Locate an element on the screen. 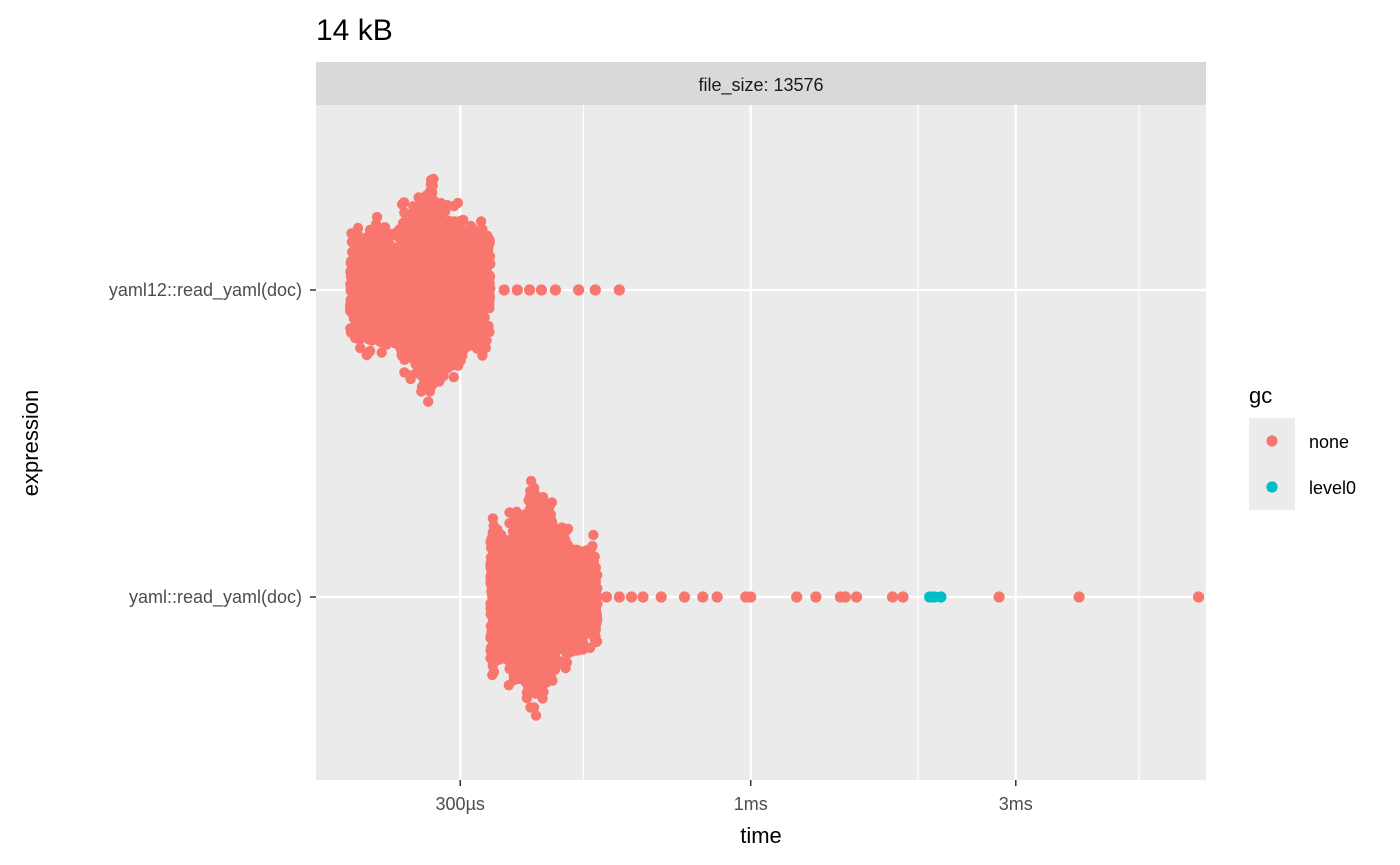  chart-title: 14 kB is located at coordinates (354, 30).